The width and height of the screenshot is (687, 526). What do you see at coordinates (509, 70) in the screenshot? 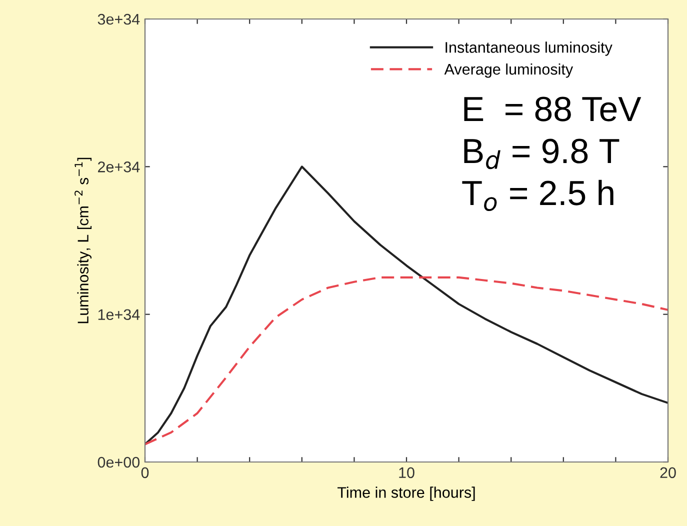
I see `legend-label: Average luminosity` at bounding box center [509, 70].